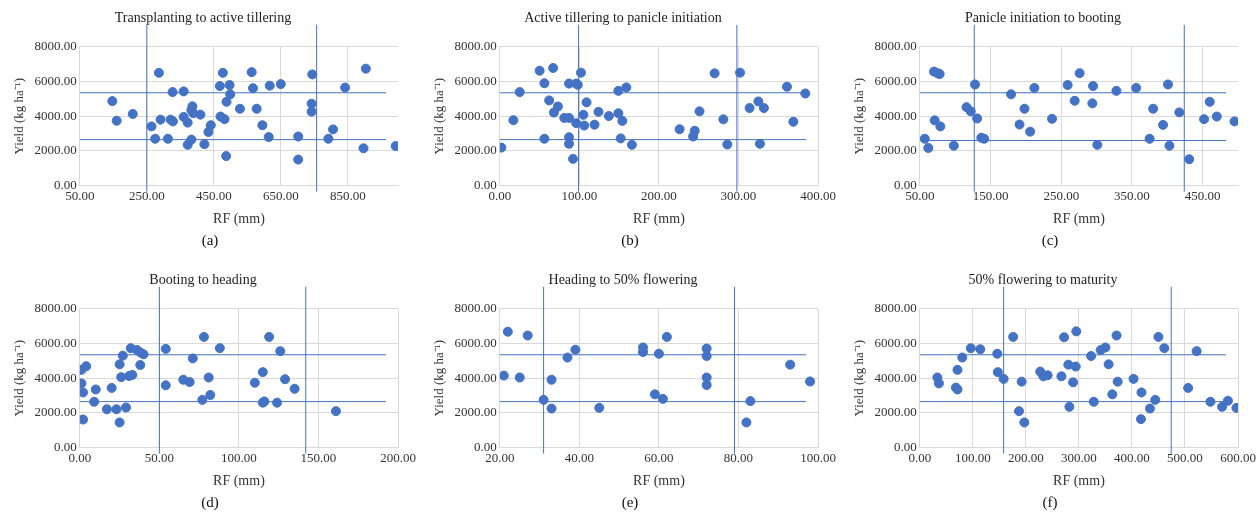 The height and width of the screenshot is (525, 1259). I want to click on chart-title: Active tillering to panicle initiation, so click(623, 18).